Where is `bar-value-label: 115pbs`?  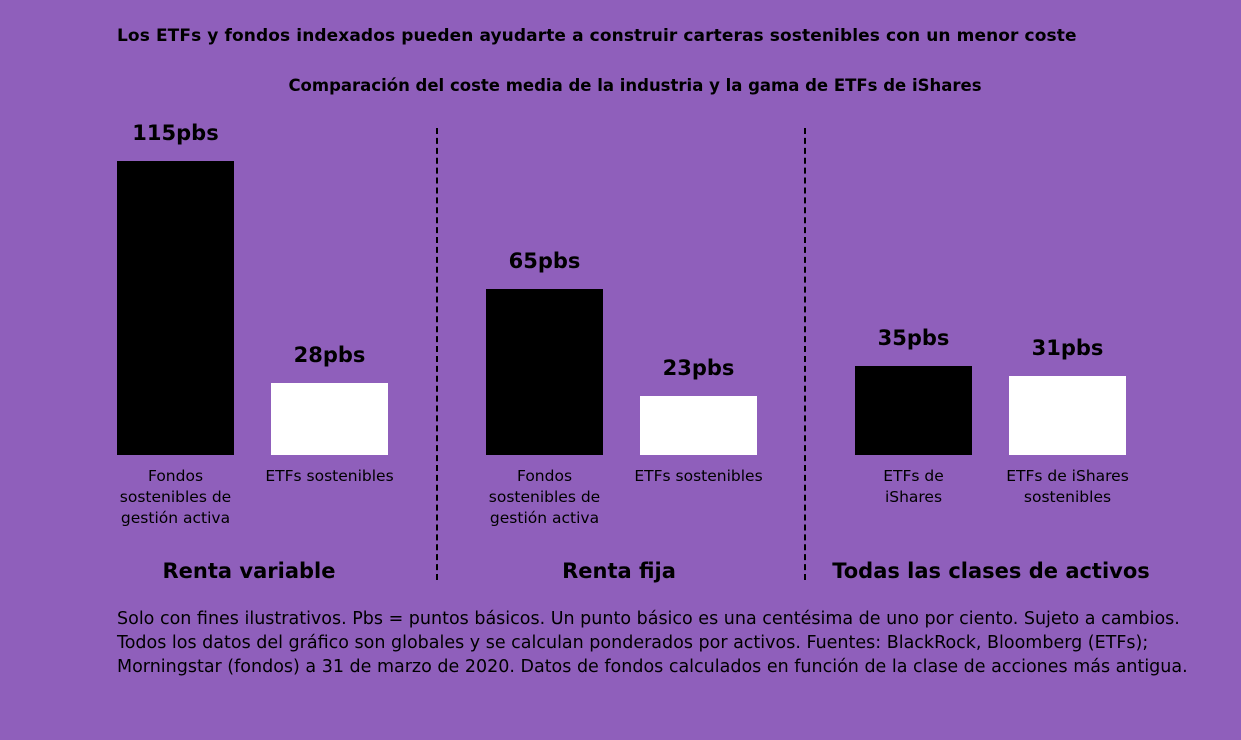 bar-value-label: 115pbs is located at coordinates (175, 133).